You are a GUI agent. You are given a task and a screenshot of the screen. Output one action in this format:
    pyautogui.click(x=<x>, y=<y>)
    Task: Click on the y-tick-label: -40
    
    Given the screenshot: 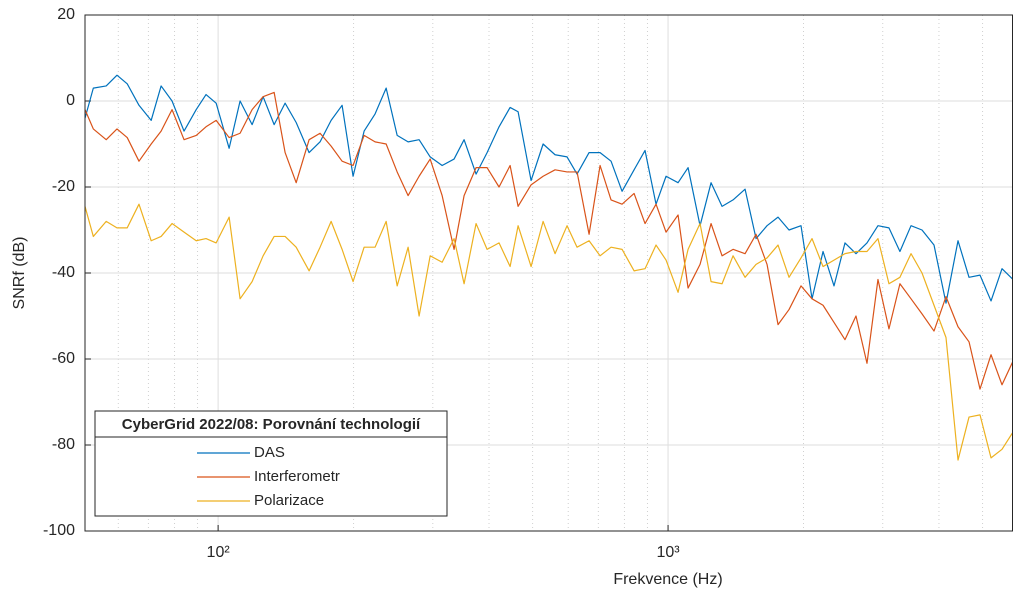 What is the action you would take?
    pyautogui.click(x=63, y=272)
    